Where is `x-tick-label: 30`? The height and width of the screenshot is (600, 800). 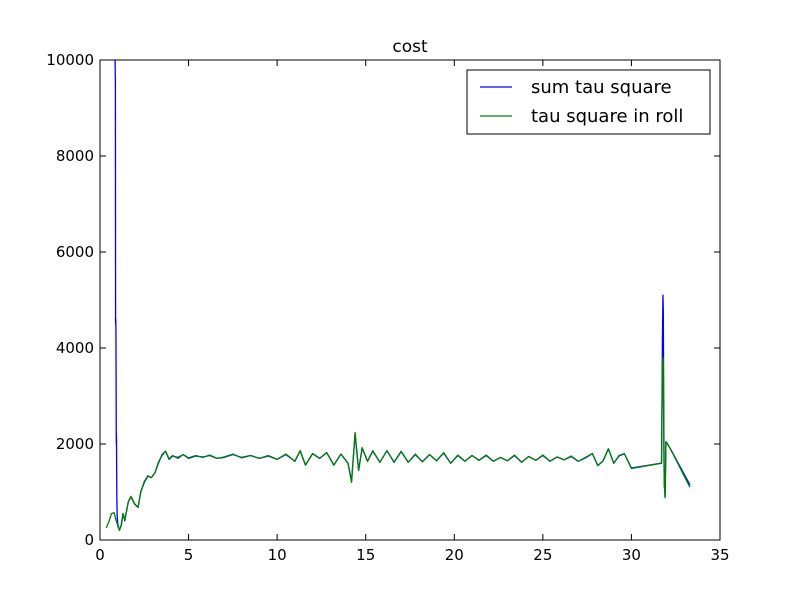 x-tick-label: 30 is located at coordinates (631, 555).